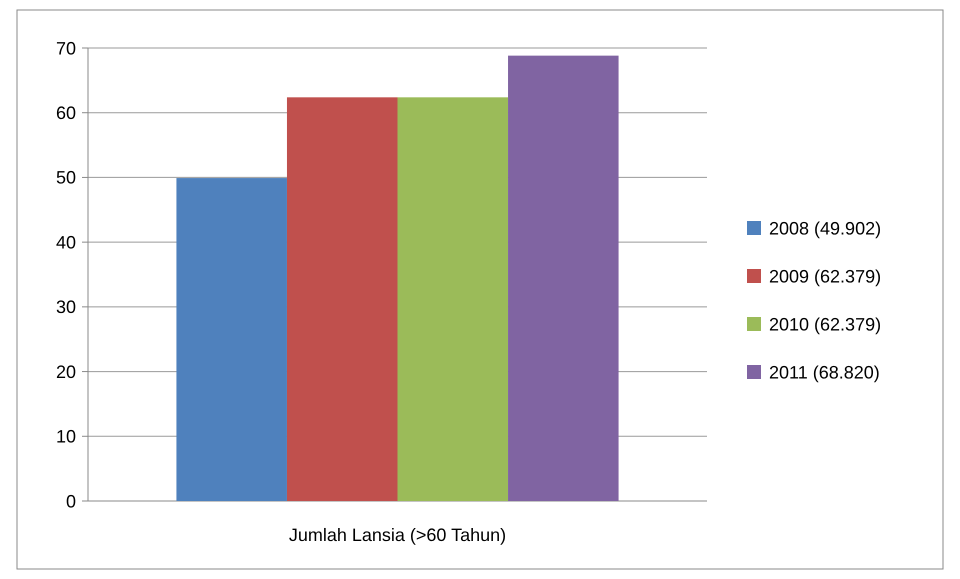 The height and width of the screenshot is (579, 960). Describe the element at coordinates (825, 324) in the screenshot. I see `legend-label: 2010 (62.379)` at that location.